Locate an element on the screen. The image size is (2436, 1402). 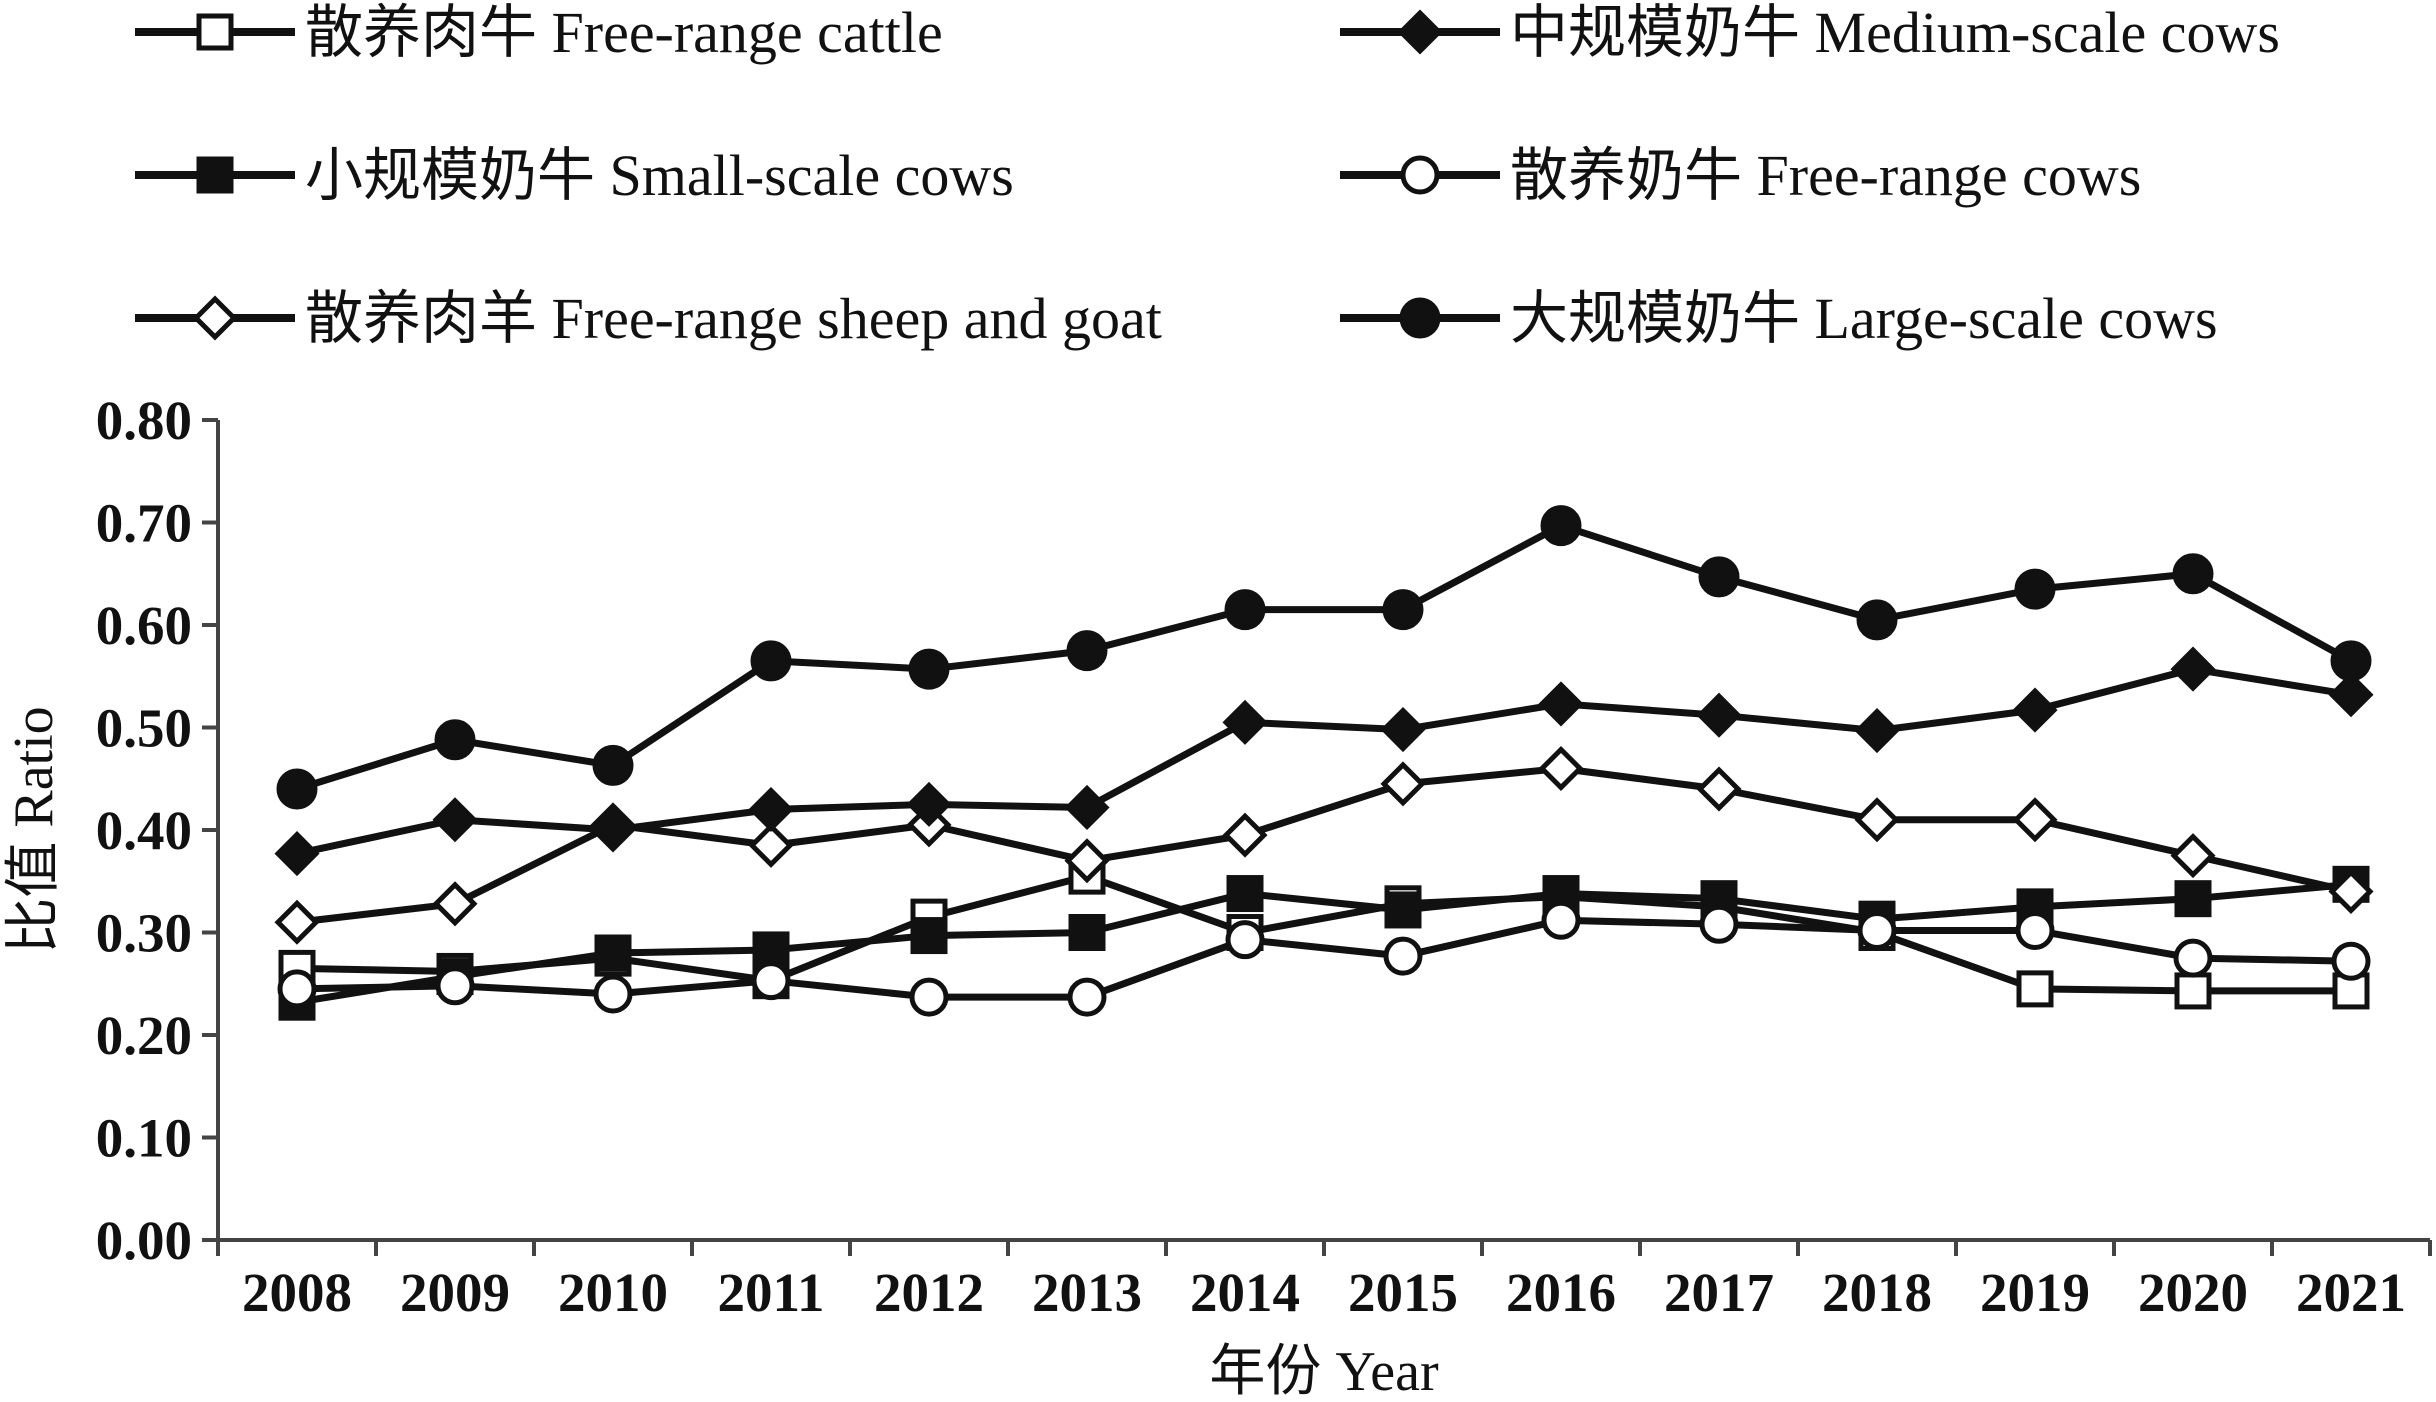
legend-label: 散养肉牛 Free-range cattle is located at coordinates (624, 32).